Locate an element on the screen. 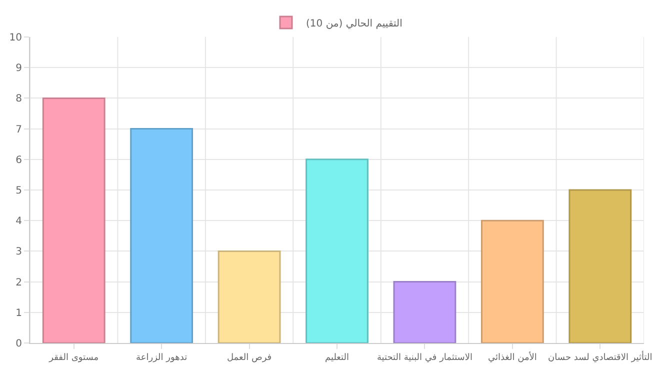  x-tick-label: فرص العمل is located at coordinates (249, 357).